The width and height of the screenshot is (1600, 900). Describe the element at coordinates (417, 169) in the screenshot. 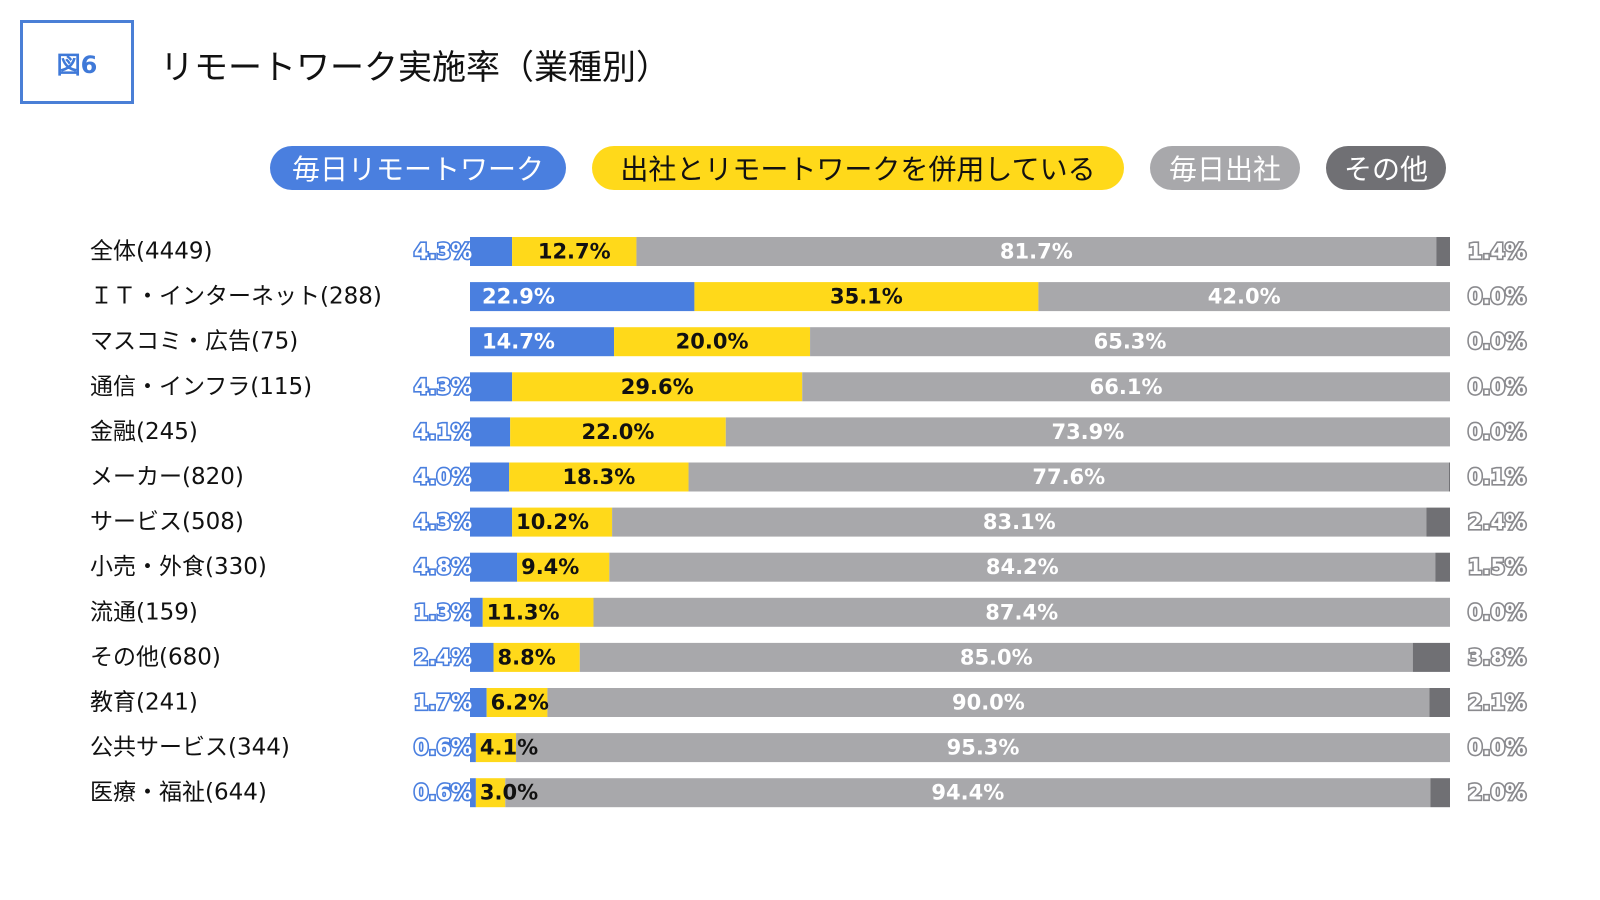

I see `legend-label: 毎日リモートワーク` at that location.